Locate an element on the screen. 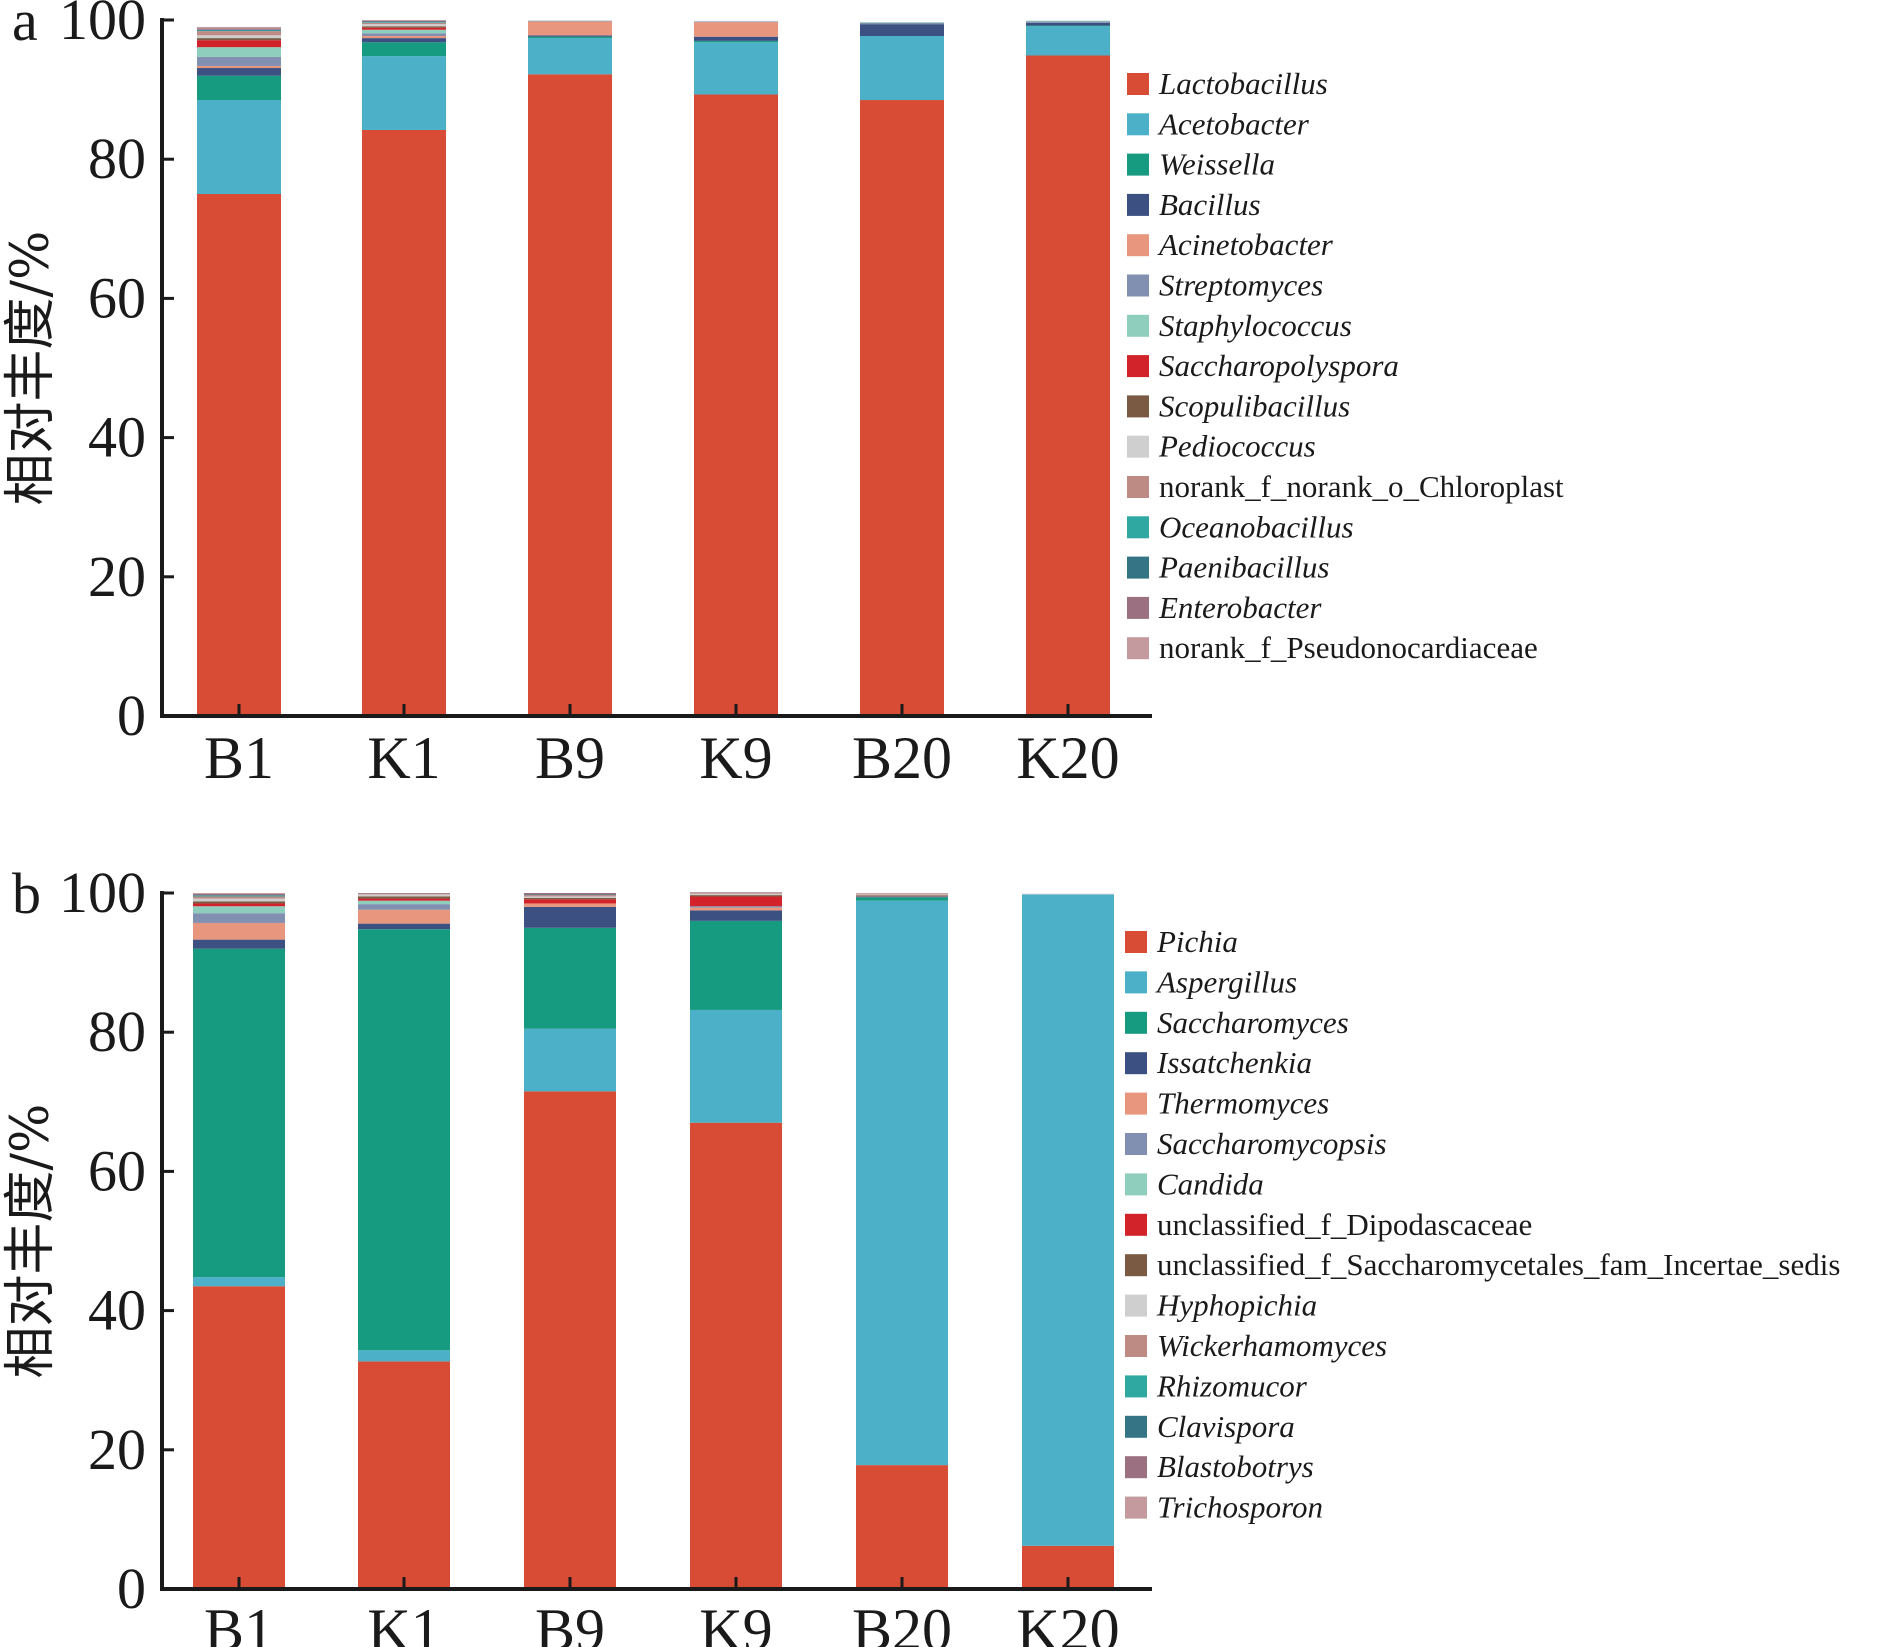 Image resolution: width=1890 pixels, height=1647 pixels. legend-label: norank_f_norank_o_Chloroplast is located at coordinates (1361, 486).